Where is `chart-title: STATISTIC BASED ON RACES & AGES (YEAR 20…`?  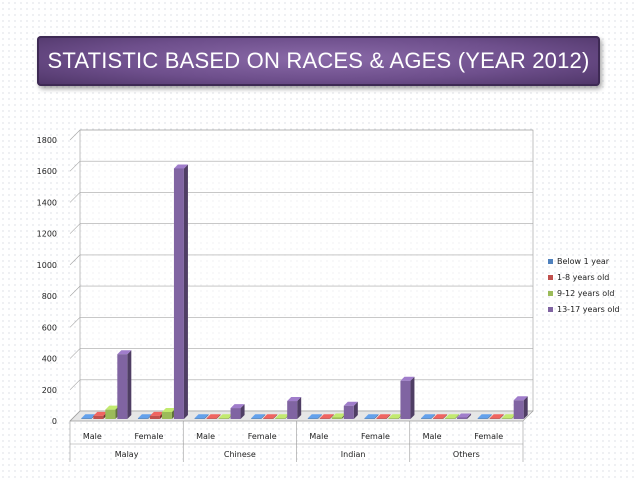
chart-title: STATISTIC BASED ON RACES & AGES (YEAR 20… is located at coordinates (318, 60).